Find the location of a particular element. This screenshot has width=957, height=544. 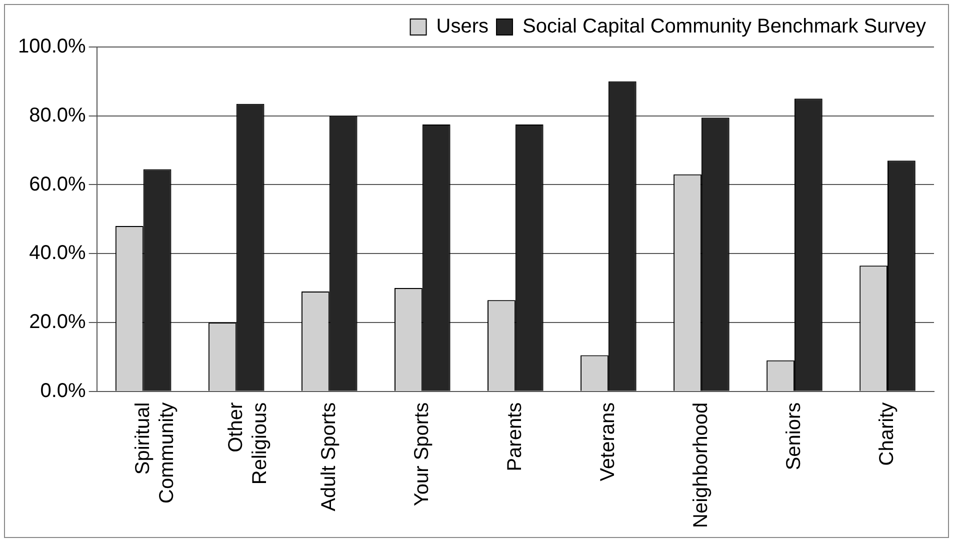

x-tick-label: Seniors is located at coordinates (793, 436).